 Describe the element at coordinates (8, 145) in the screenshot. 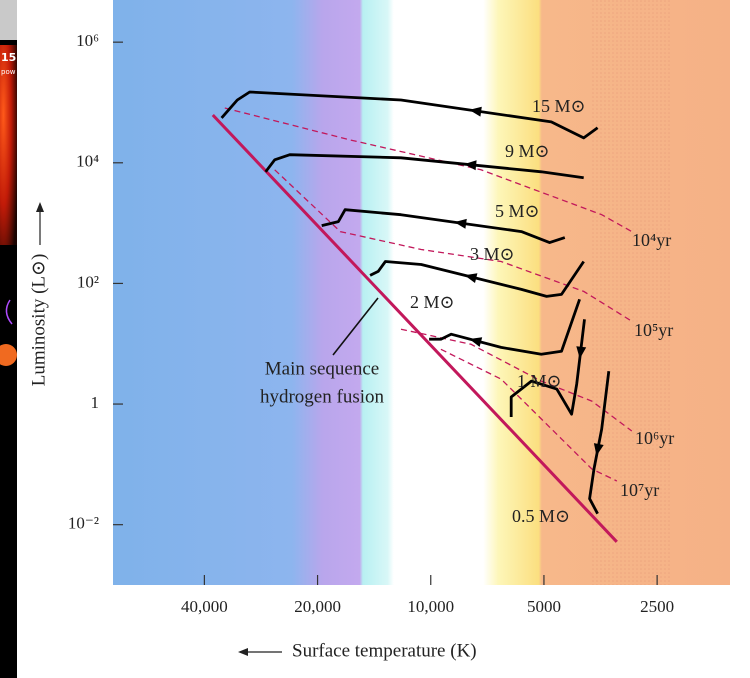

I see `left-strip-glow` at that location.